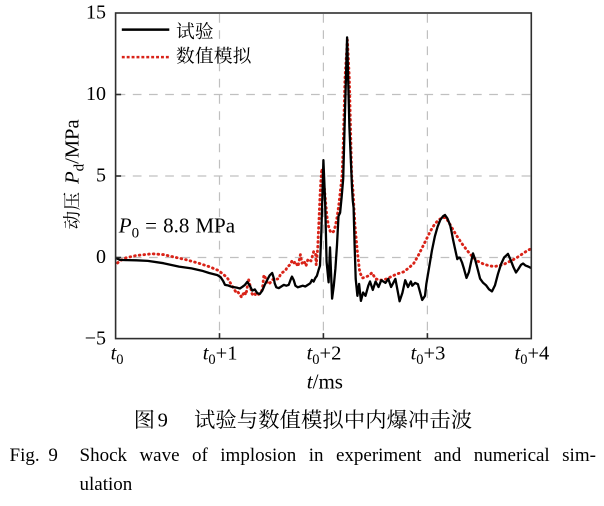 The image size is (604, 506). I want to click on svg-text: t/ms, so click(325, 382).